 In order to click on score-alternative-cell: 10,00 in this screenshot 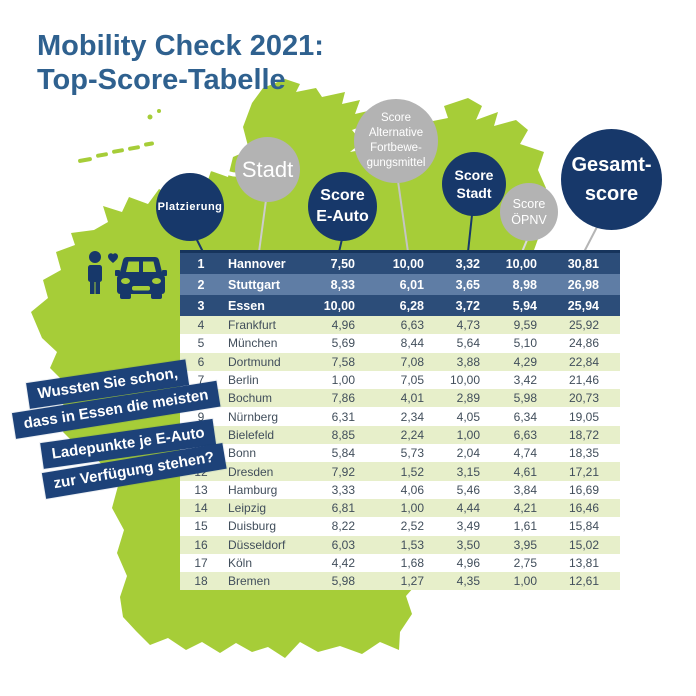, I will do `click(408, 263)`.